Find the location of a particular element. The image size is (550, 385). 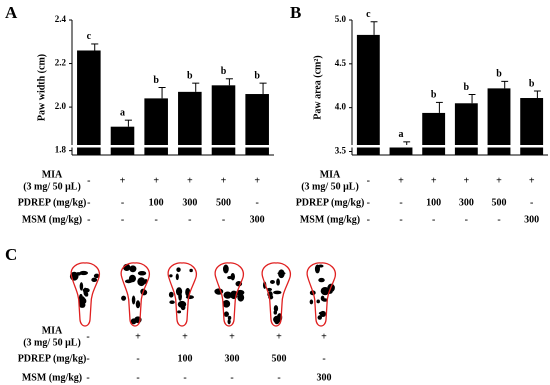

y-tick-label: 2.4 is located at coordinates (61, 19).